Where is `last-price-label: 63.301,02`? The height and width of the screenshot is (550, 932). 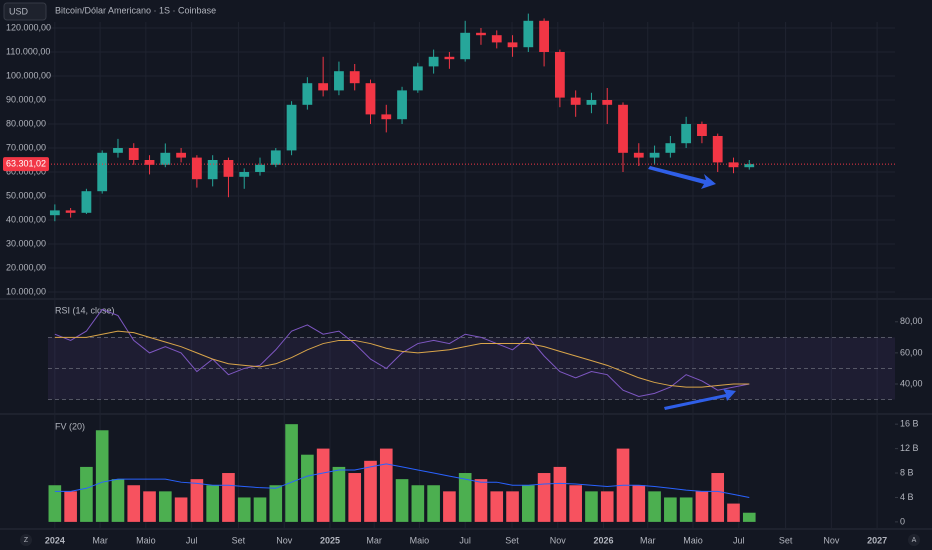 last-price-label: 63.301,02 is located at coordinates (26, 163).